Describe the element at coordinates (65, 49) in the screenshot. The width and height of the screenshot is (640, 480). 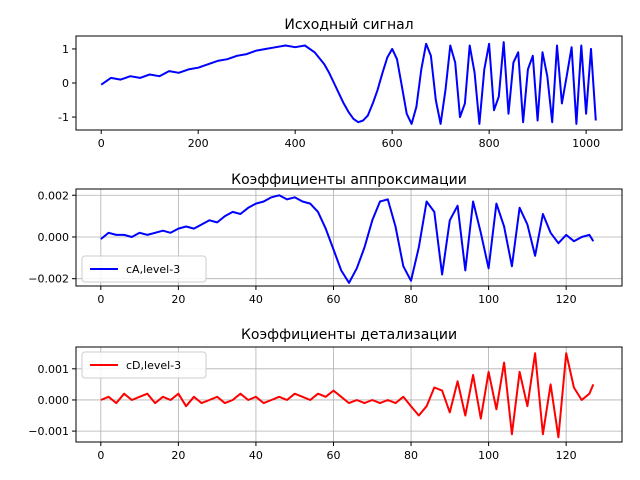
I see `y-tick-label-2: 1` at that location.